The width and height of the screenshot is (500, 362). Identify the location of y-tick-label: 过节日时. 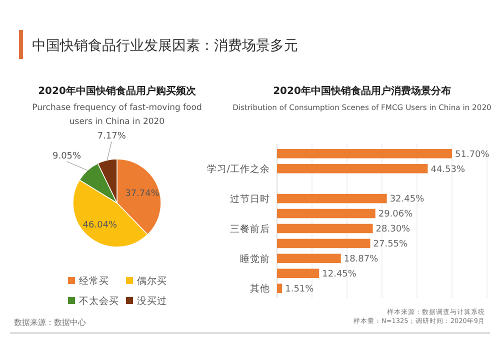
(250, 198).